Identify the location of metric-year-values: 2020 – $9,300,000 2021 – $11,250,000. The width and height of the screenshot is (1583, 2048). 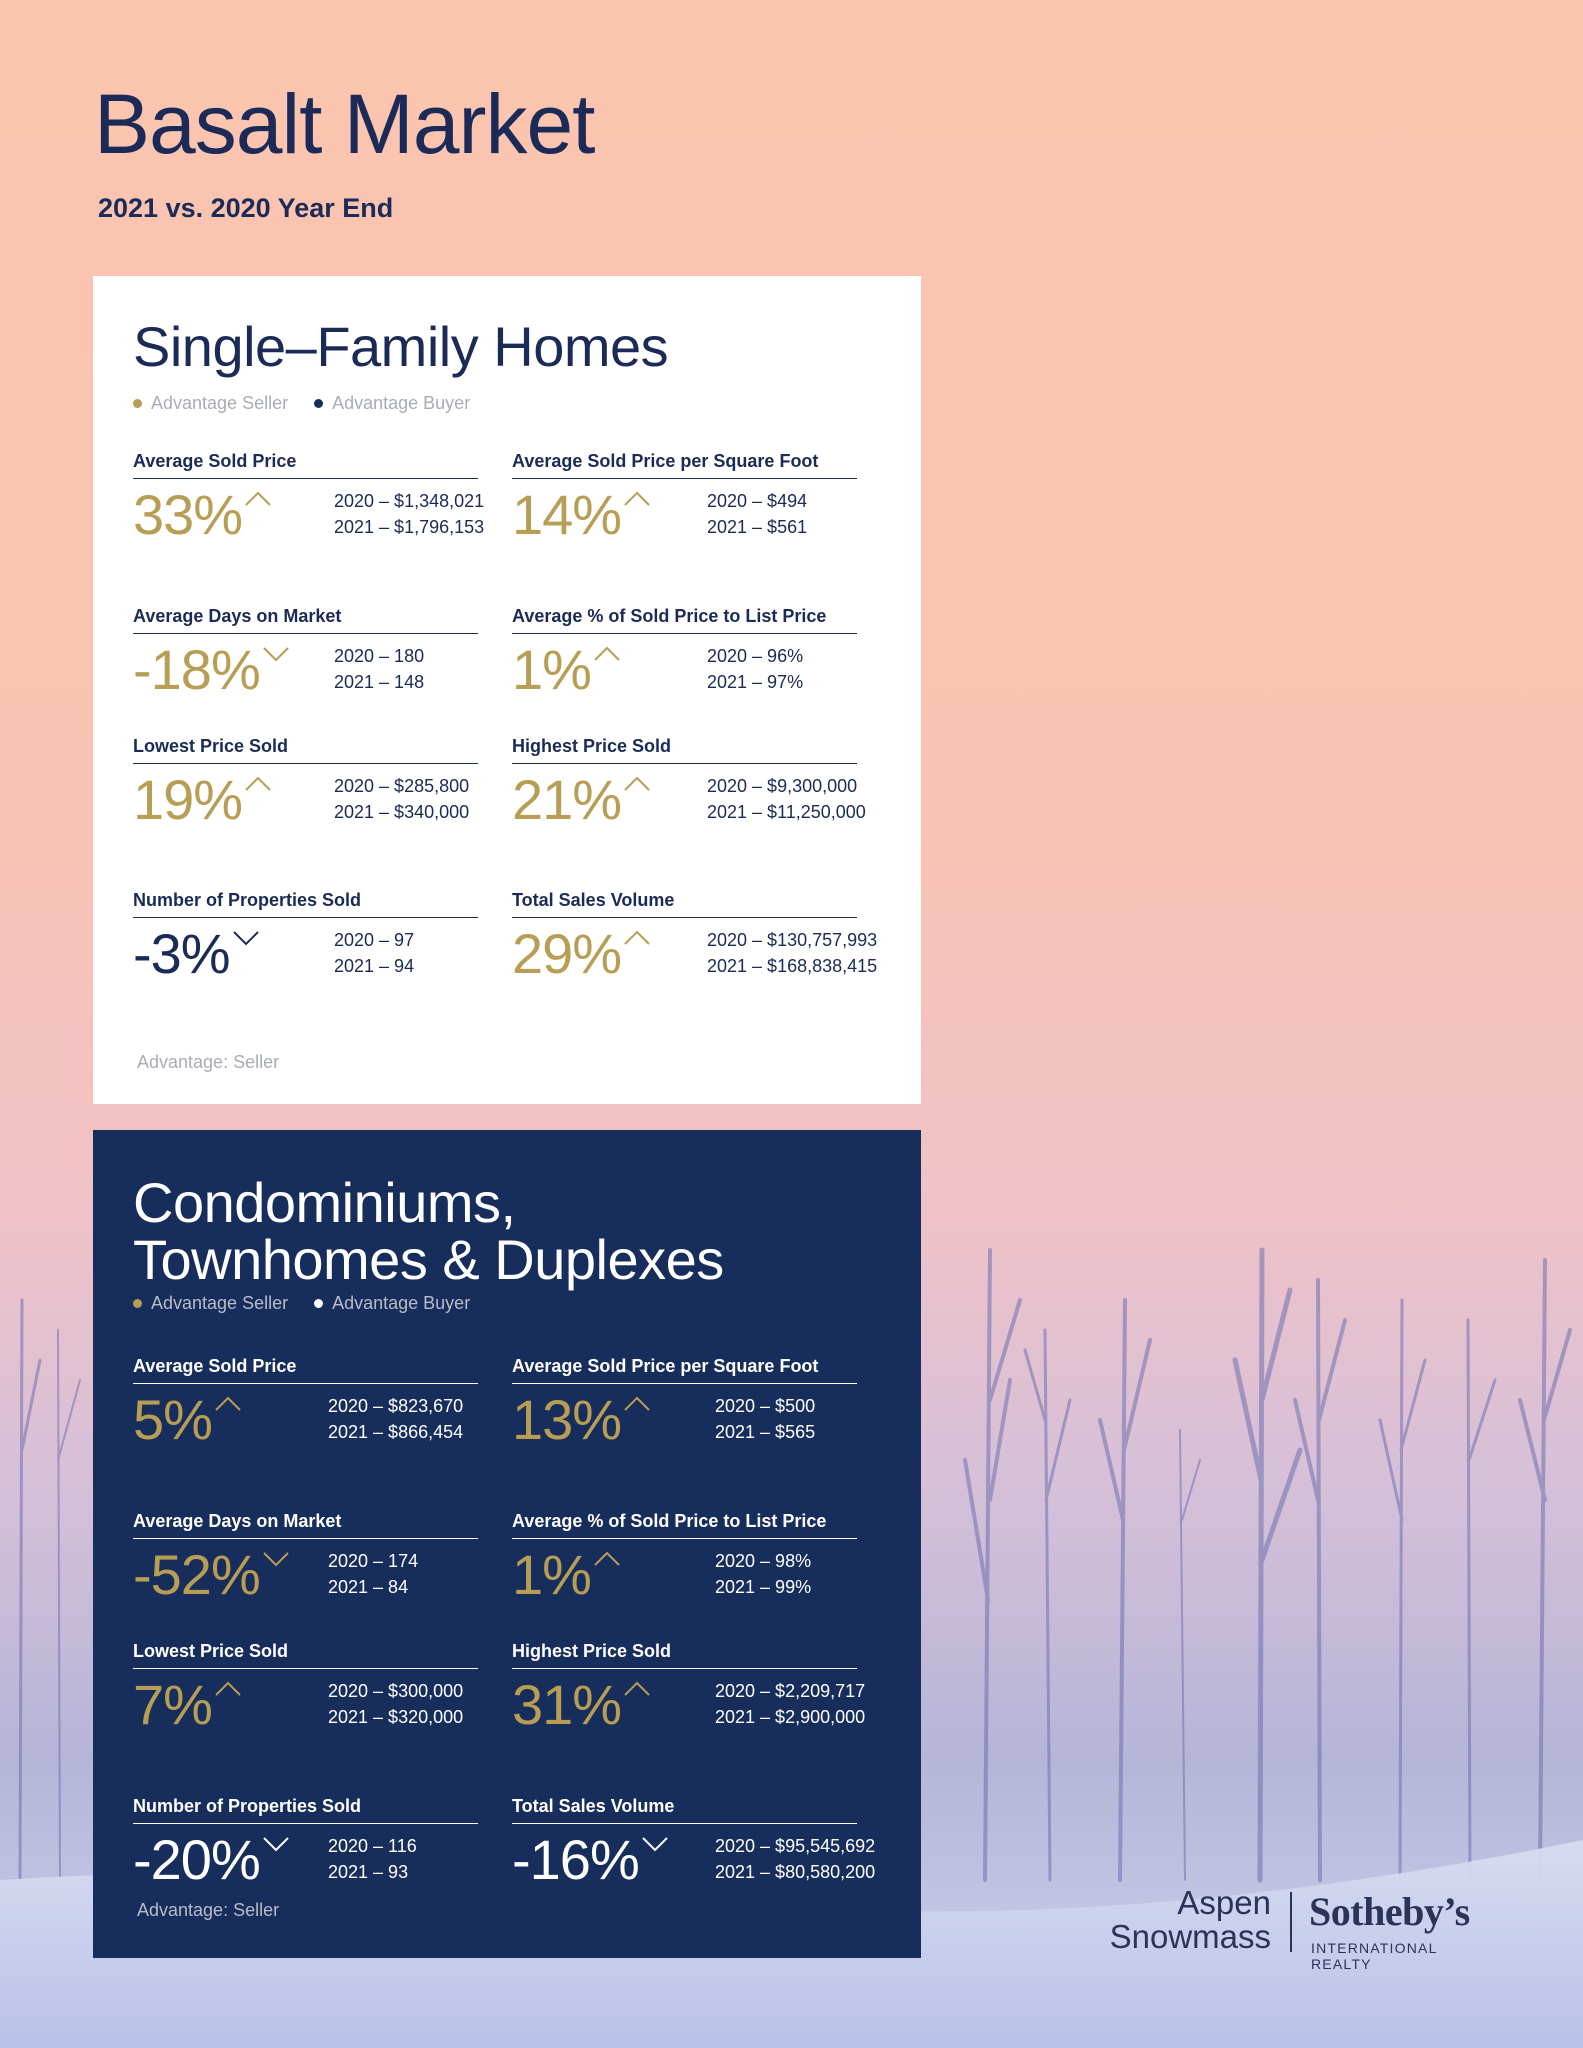
(786, 799).